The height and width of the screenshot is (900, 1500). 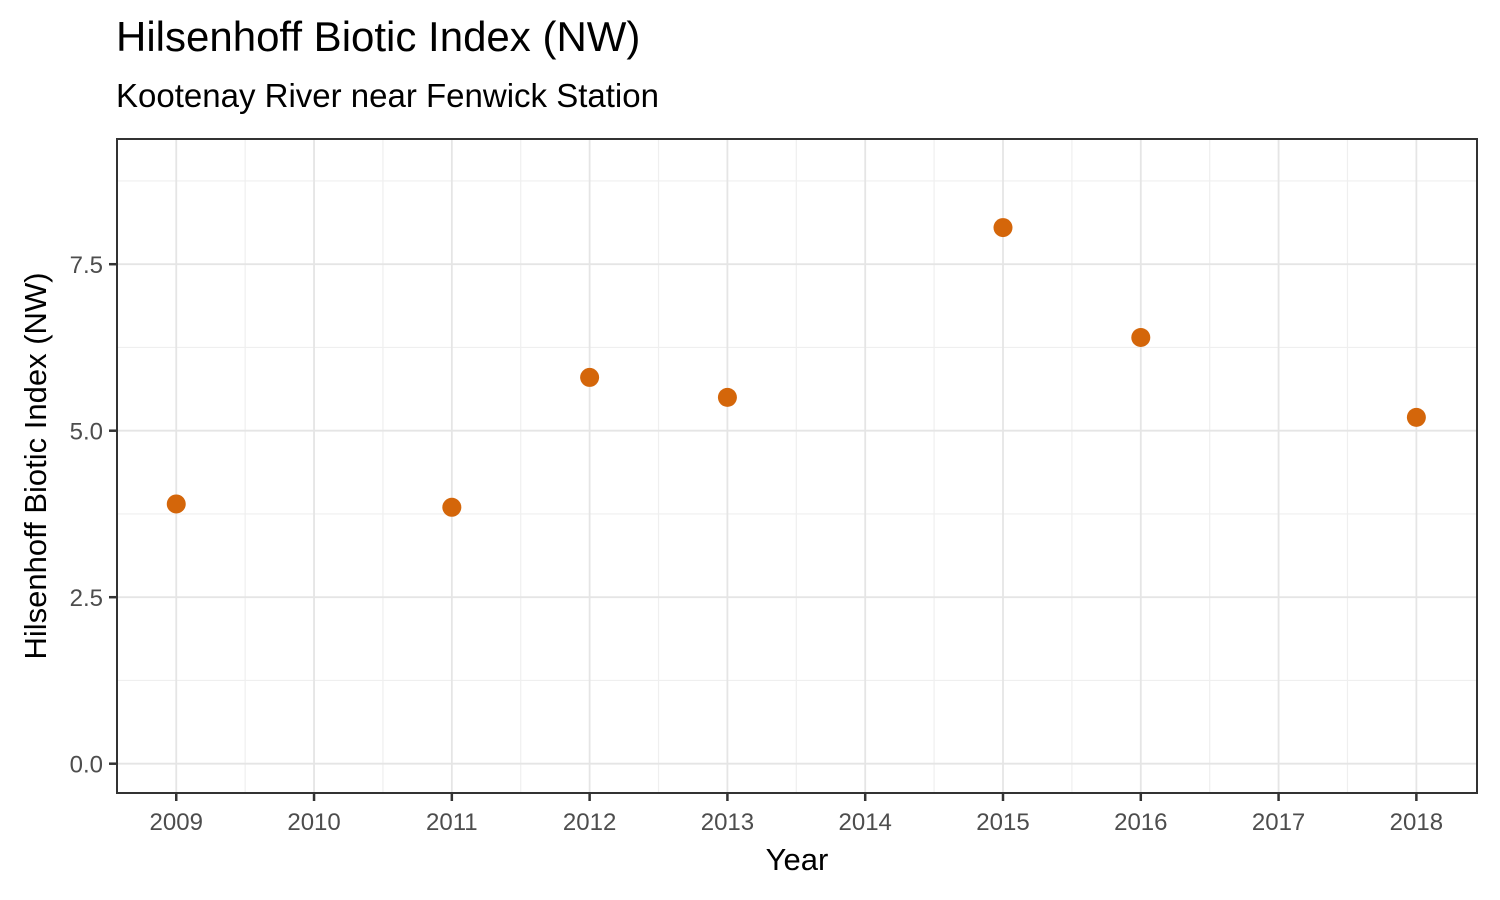 I want to click on chart-title: Hilsenhoff Biotic Index (NW), so click(x=378, y=36).